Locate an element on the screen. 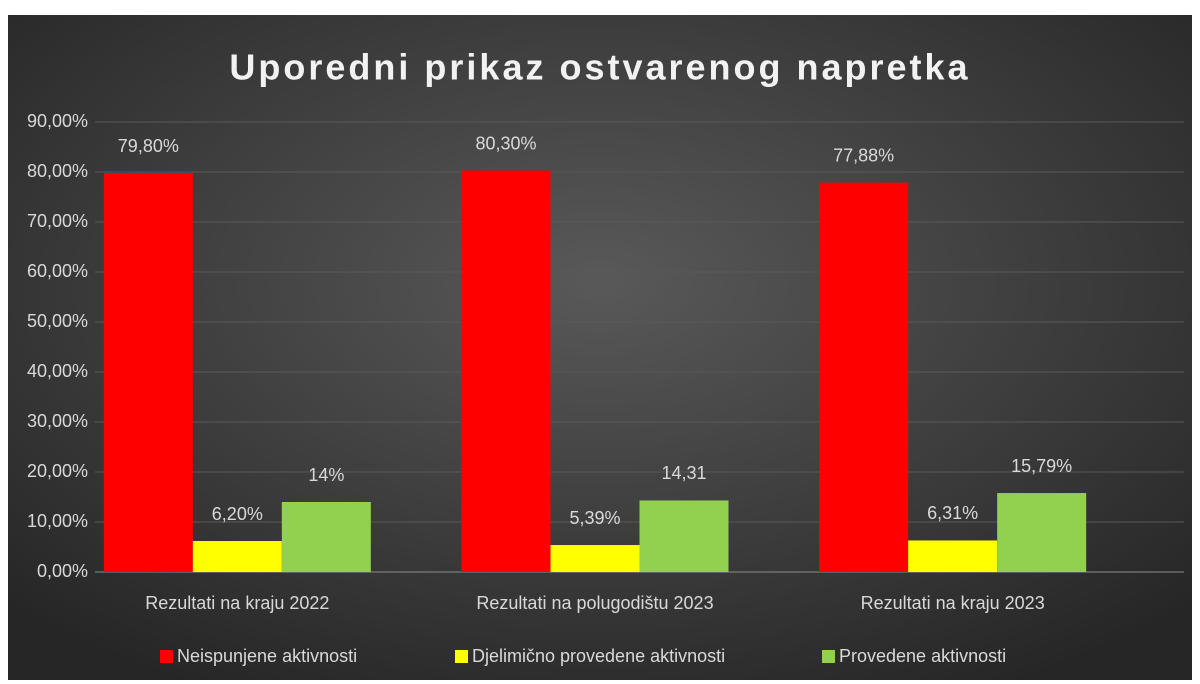 The height and width of the screenshot is (684, 1200). y-tick-label: 60,00% is located at coordinates (57, 271).